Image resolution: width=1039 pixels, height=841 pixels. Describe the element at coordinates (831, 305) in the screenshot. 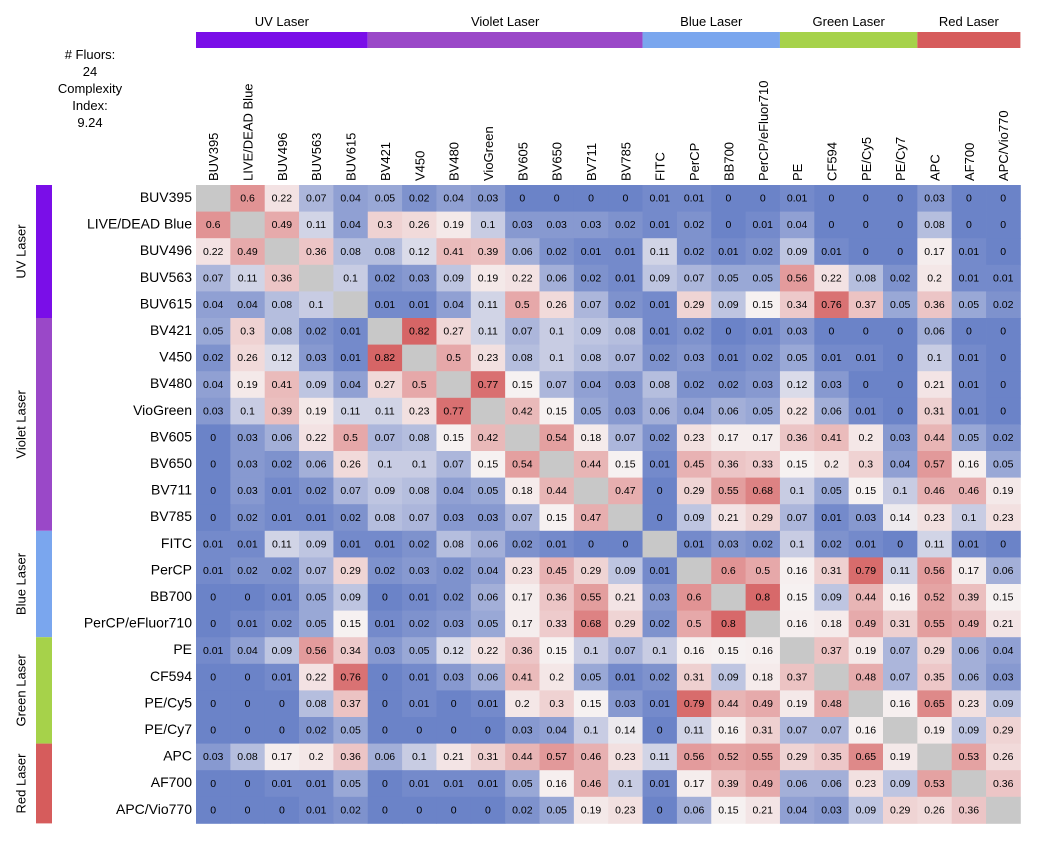

I see `cell-value-label: 0.76` at that location.